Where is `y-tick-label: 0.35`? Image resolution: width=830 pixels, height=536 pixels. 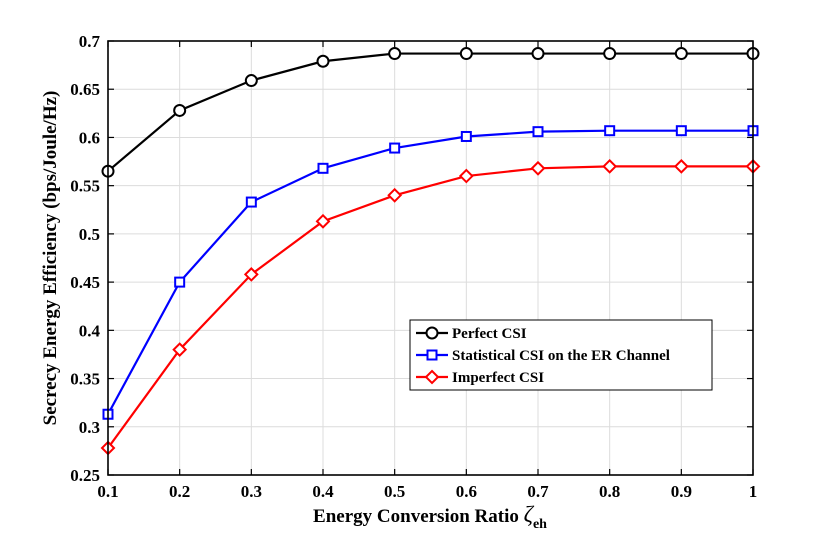
y-tick-label: 0.35 is located at coordinates (85, 379).